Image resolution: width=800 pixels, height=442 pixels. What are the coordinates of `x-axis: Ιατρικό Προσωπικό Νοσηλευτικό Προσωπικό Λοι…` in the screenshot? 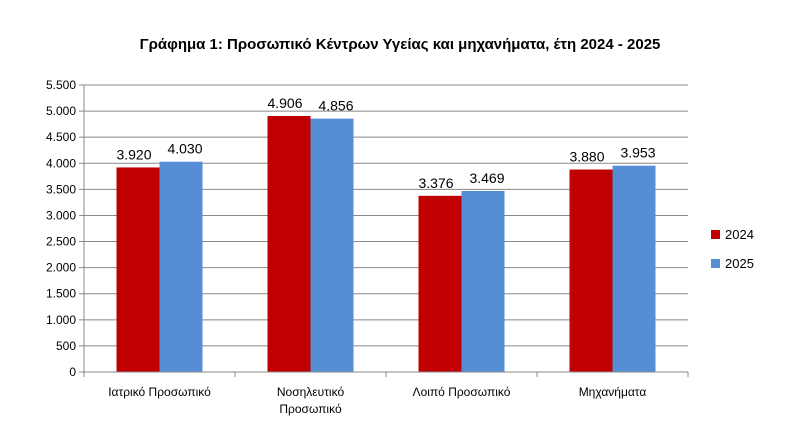 It's located at (386, 393).